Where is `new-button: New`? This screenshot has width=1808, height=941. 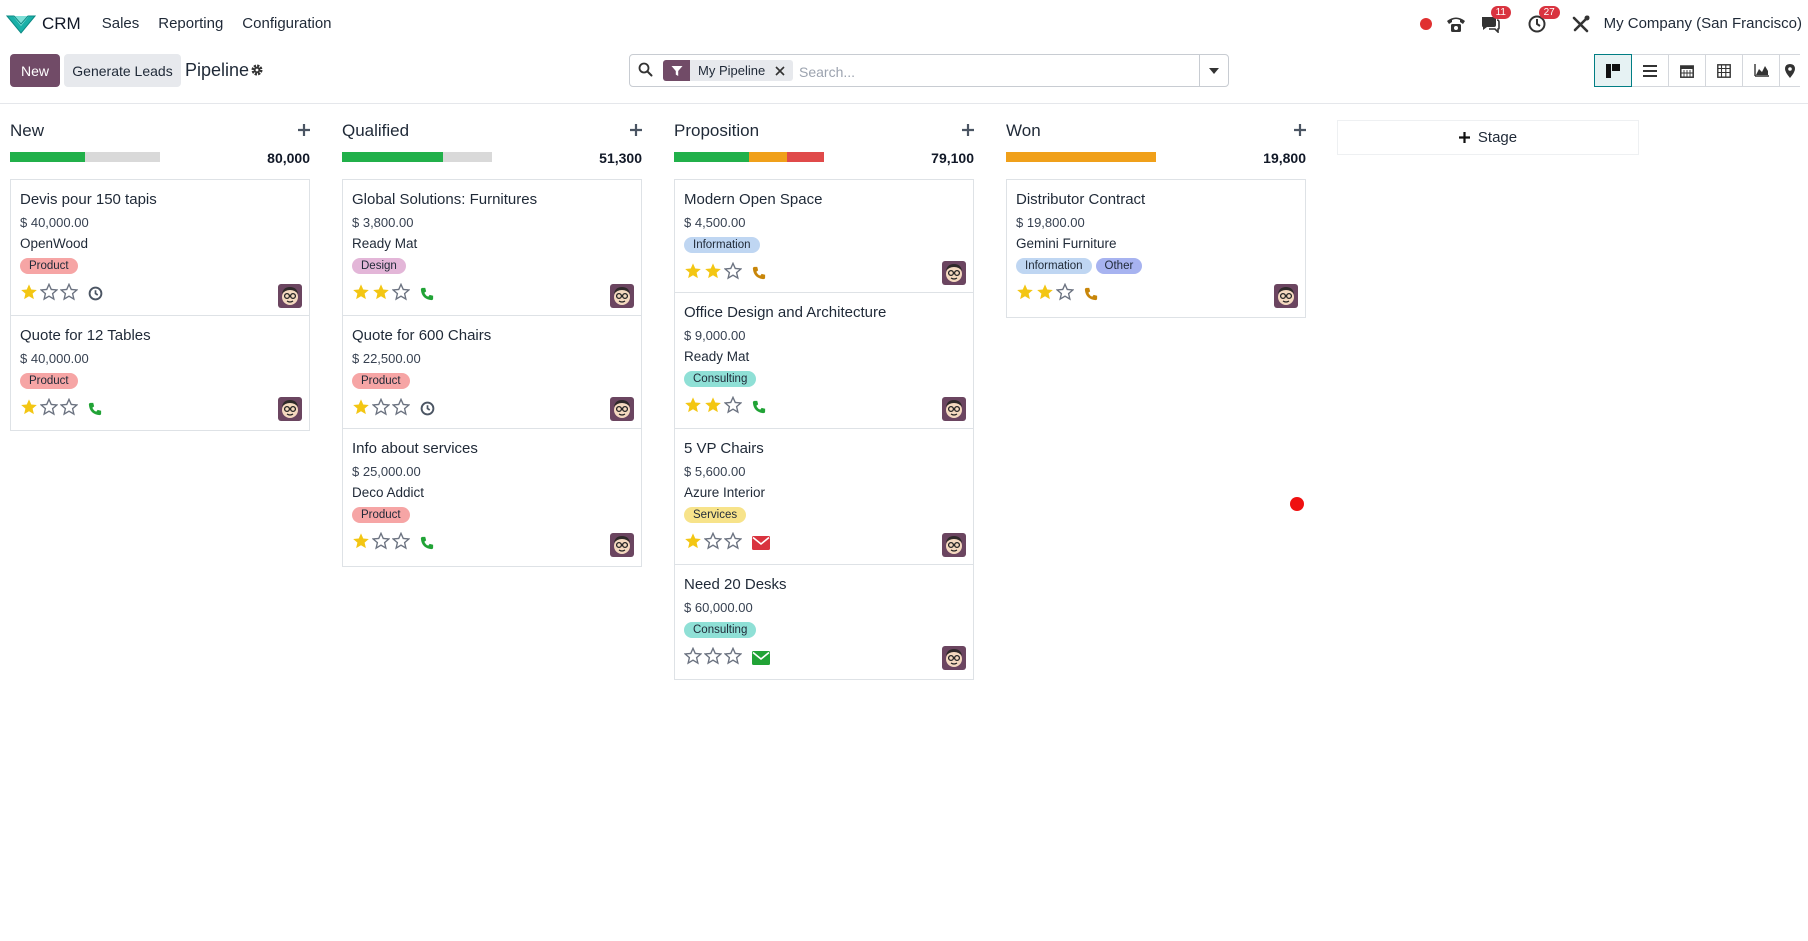
new-button: New is located at coordinates (35, 70).